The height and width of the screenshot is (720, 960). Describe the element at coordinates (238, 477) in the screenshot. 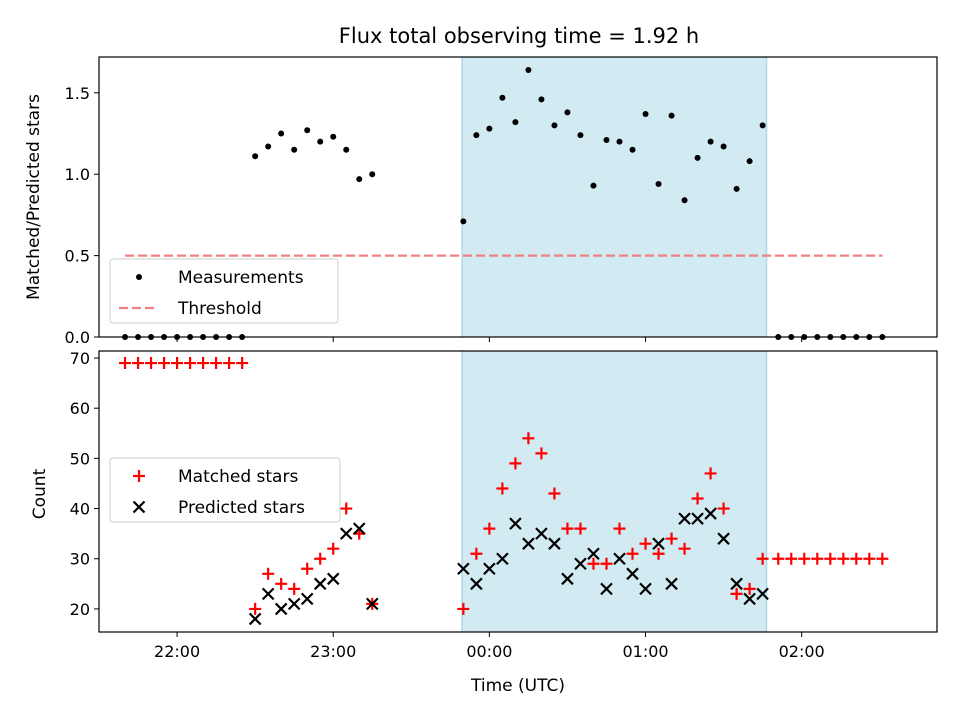

I see `legend-label: Matched stars` at that location.